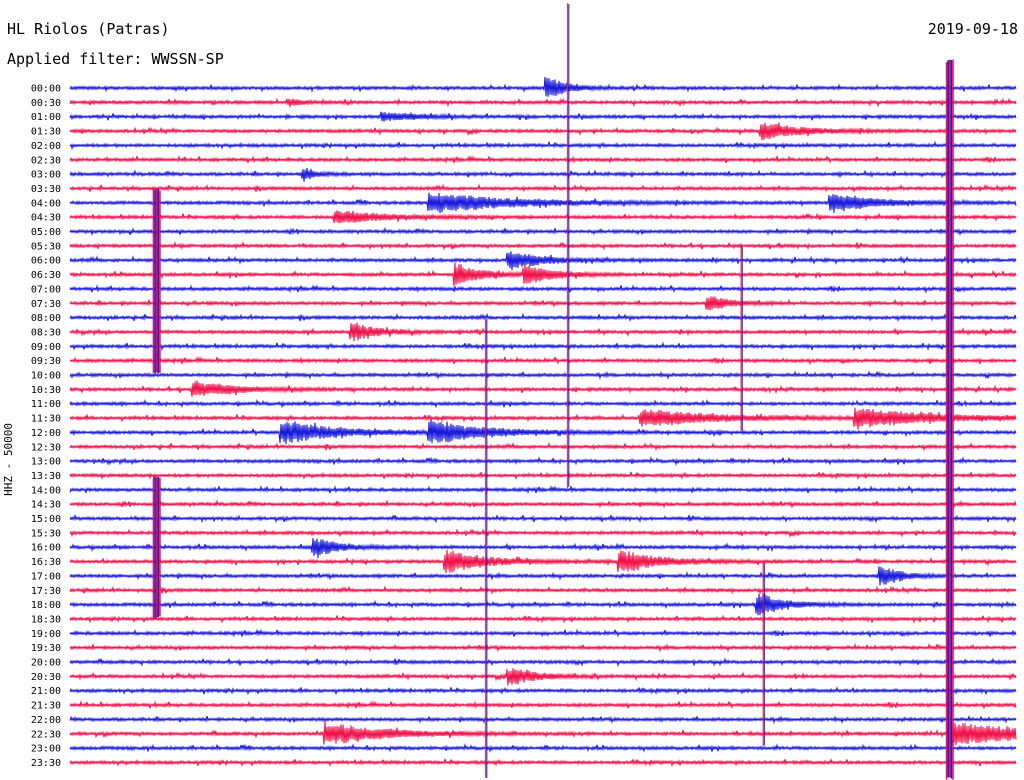 Image resolution: width=1024 pixels, height=780 pixels. I want to click on tick-label-0630: 06:30, so click(46, 275).